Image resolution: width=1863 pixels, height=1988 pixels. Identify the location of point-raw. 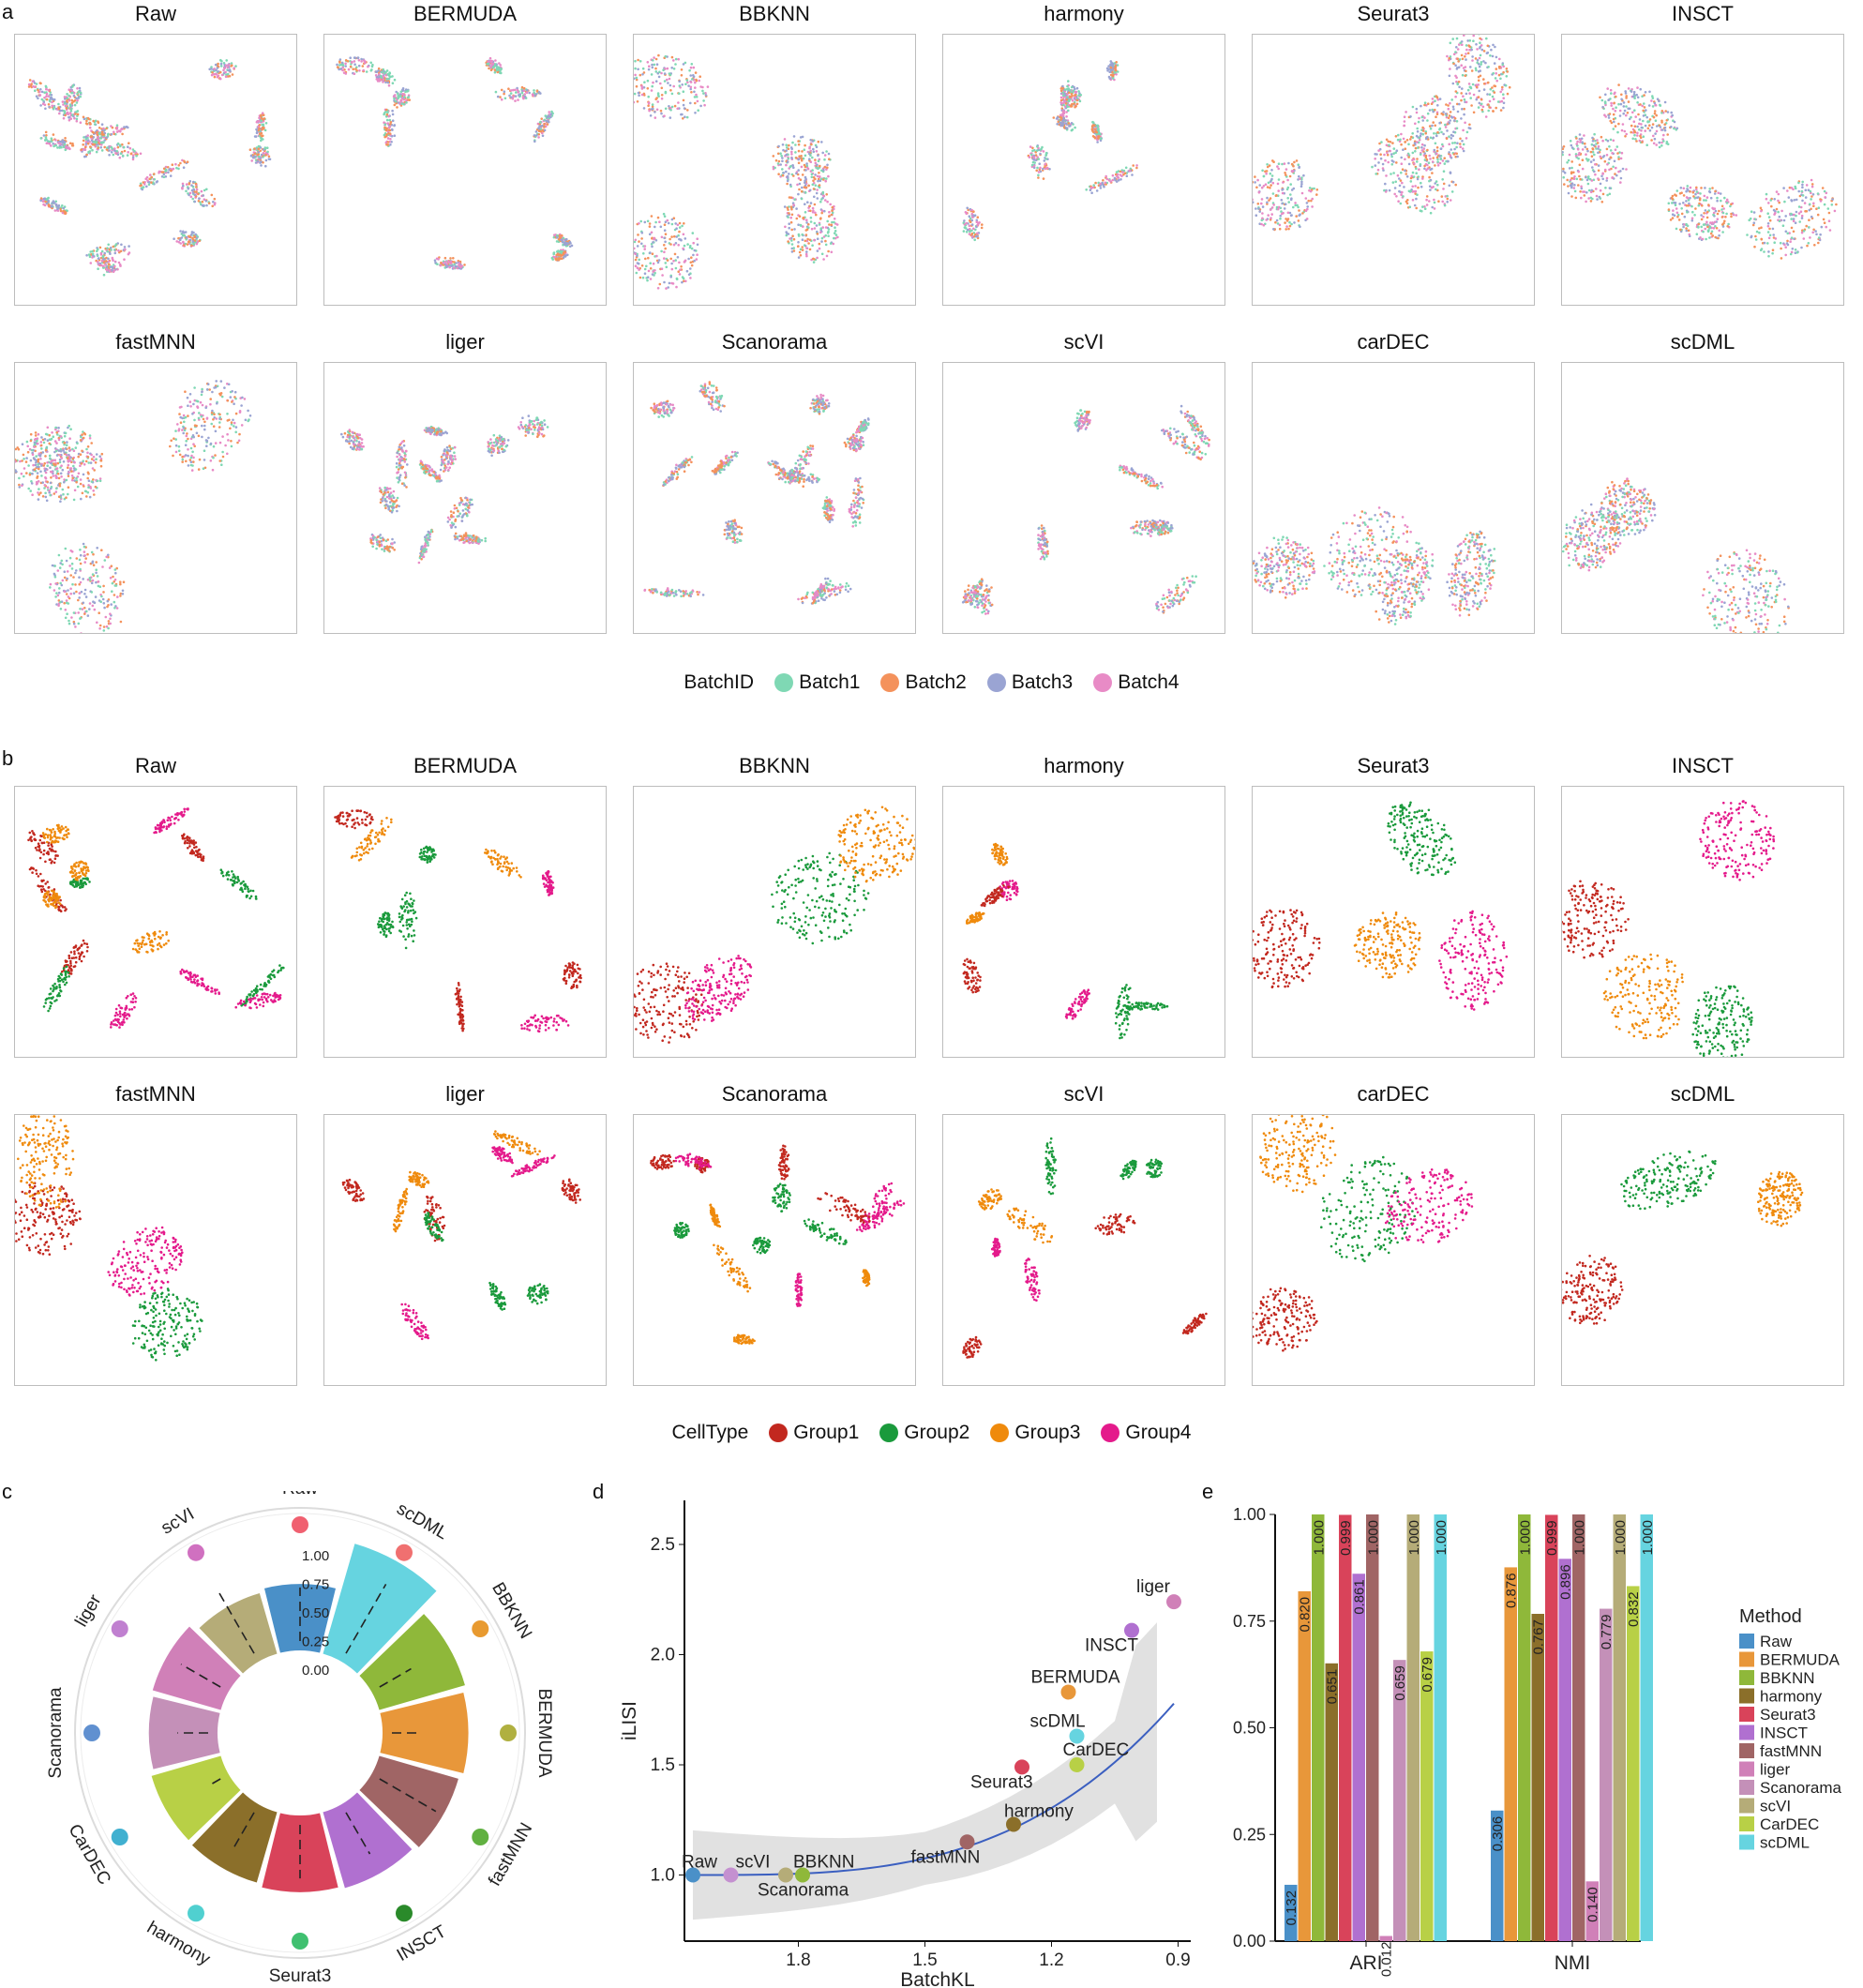
(300, 1525).